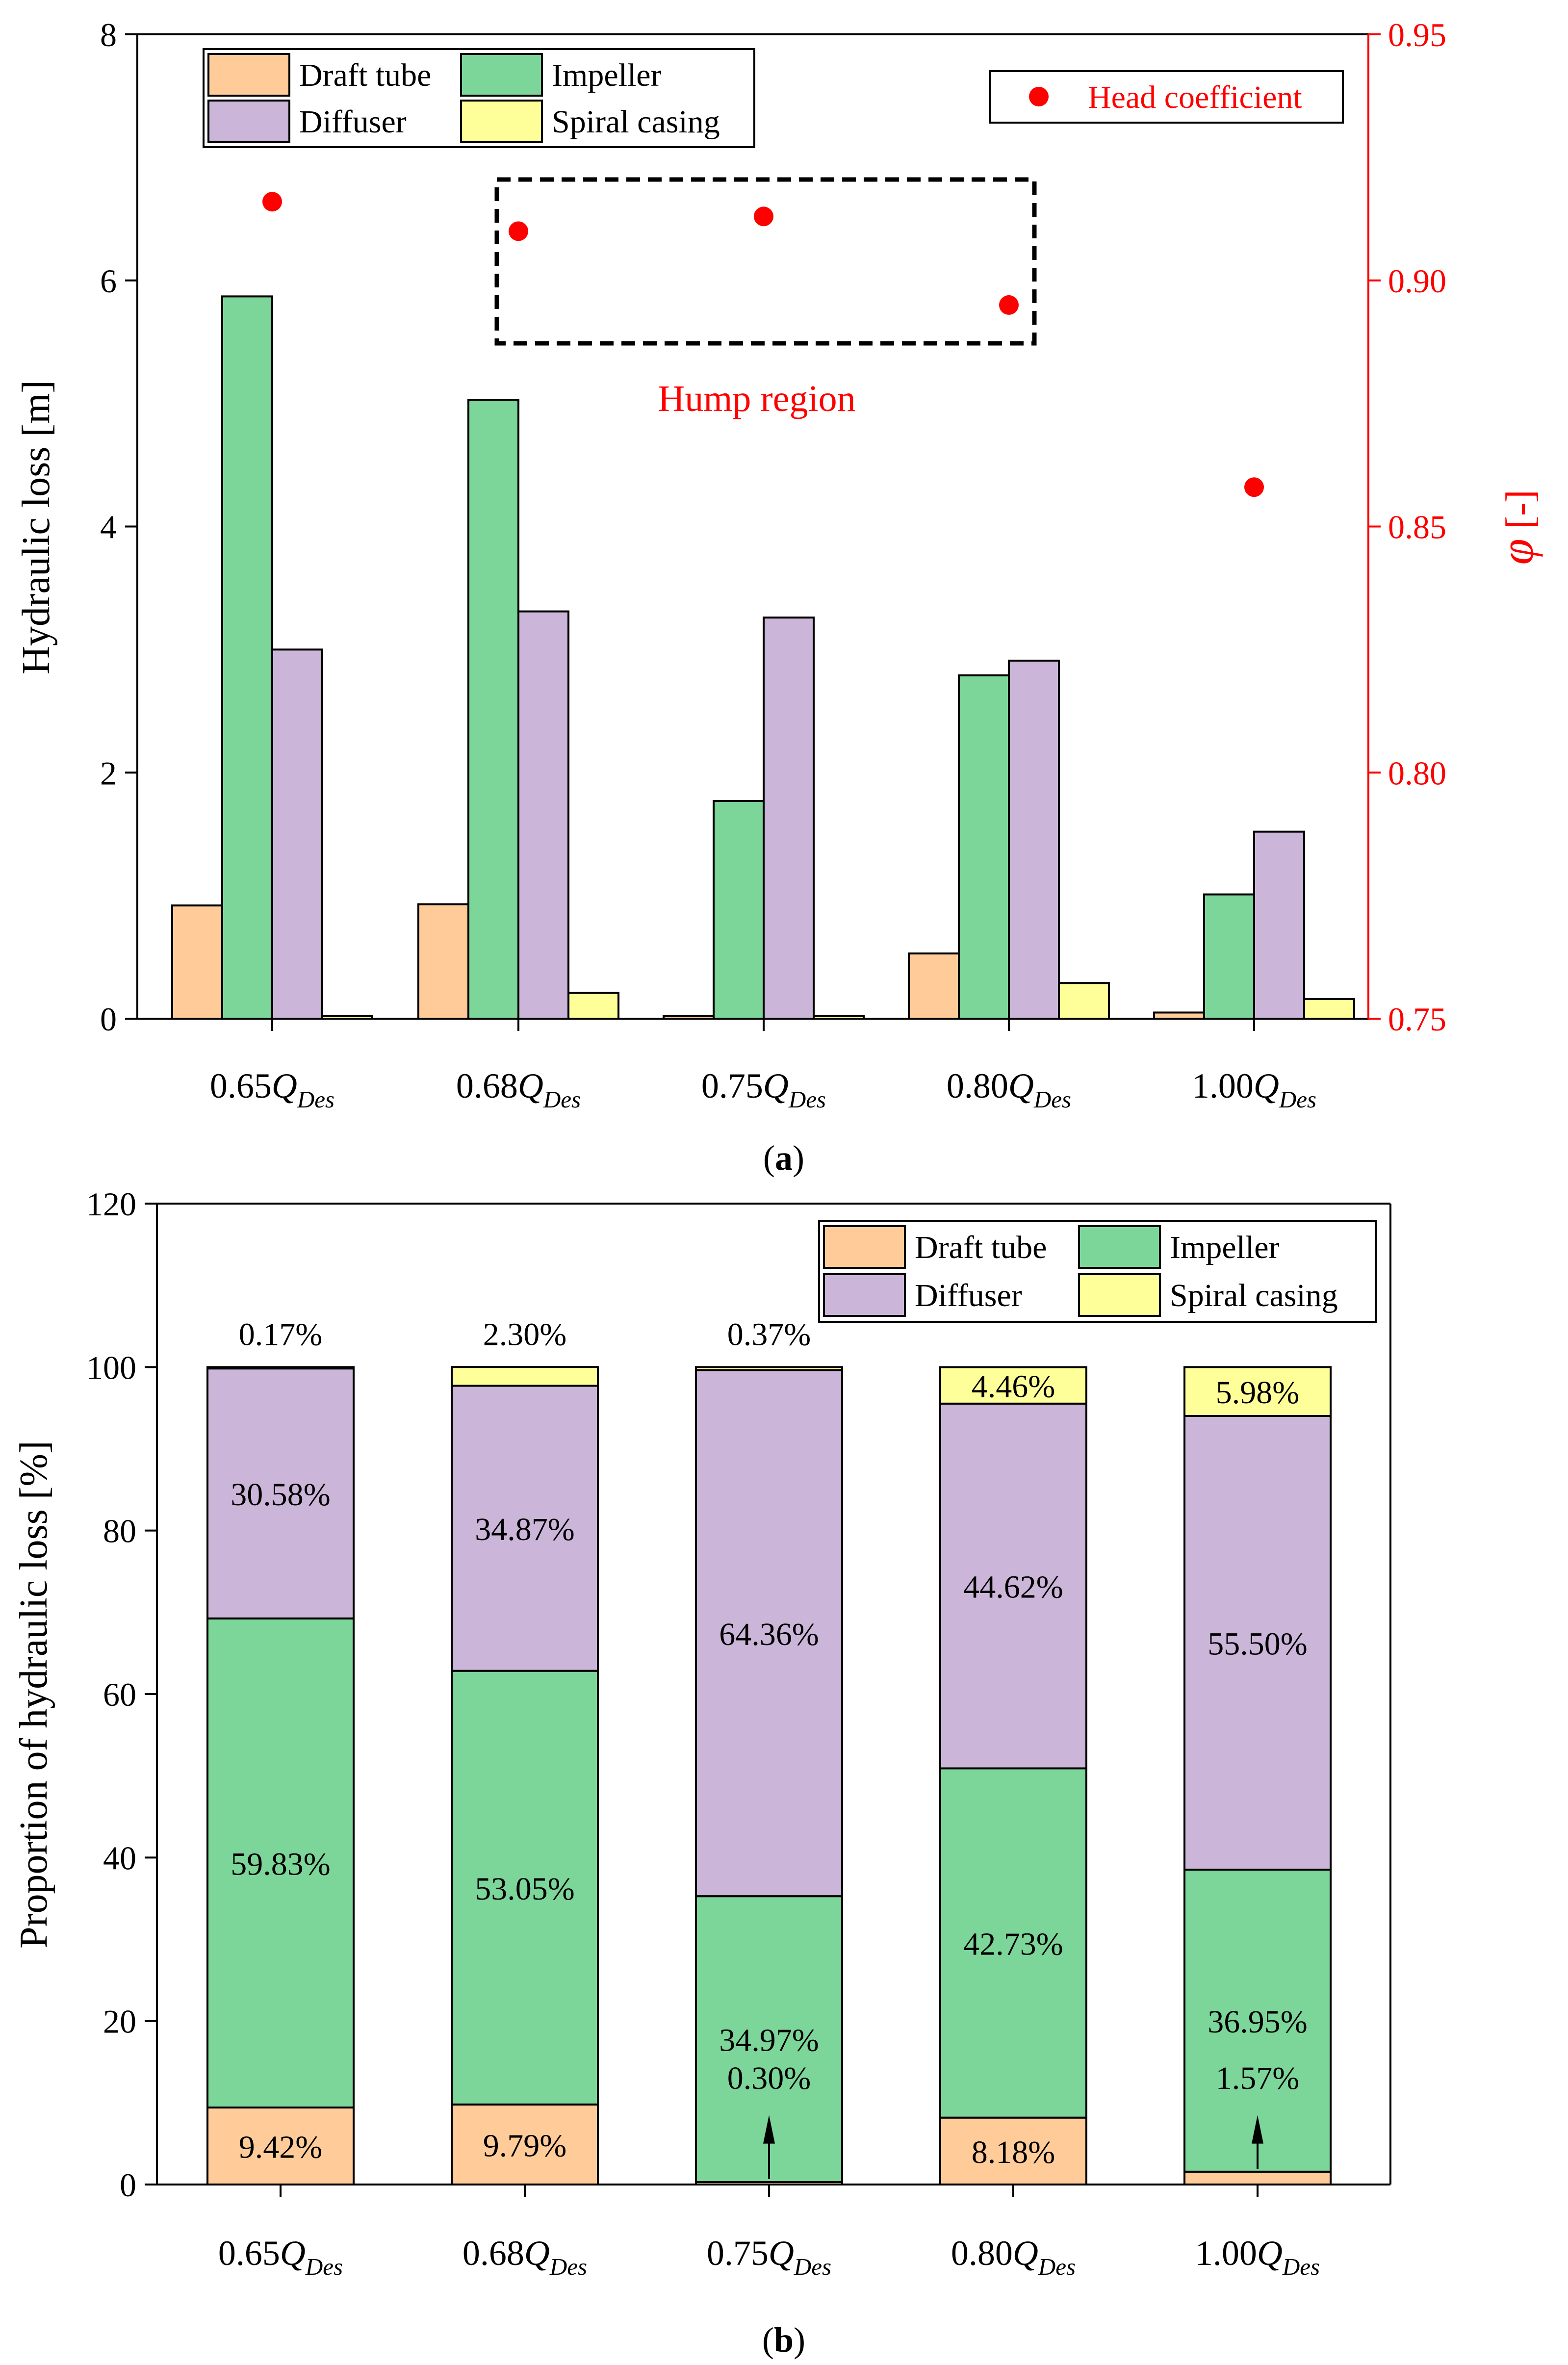 The width and height of the screenshot is (1568, 2365). What do you see at coordinates (981, 1247) in the screenshot?
I see `legend-b-label-draft-tube: Draft tube` at bounding box center [981, 1247].